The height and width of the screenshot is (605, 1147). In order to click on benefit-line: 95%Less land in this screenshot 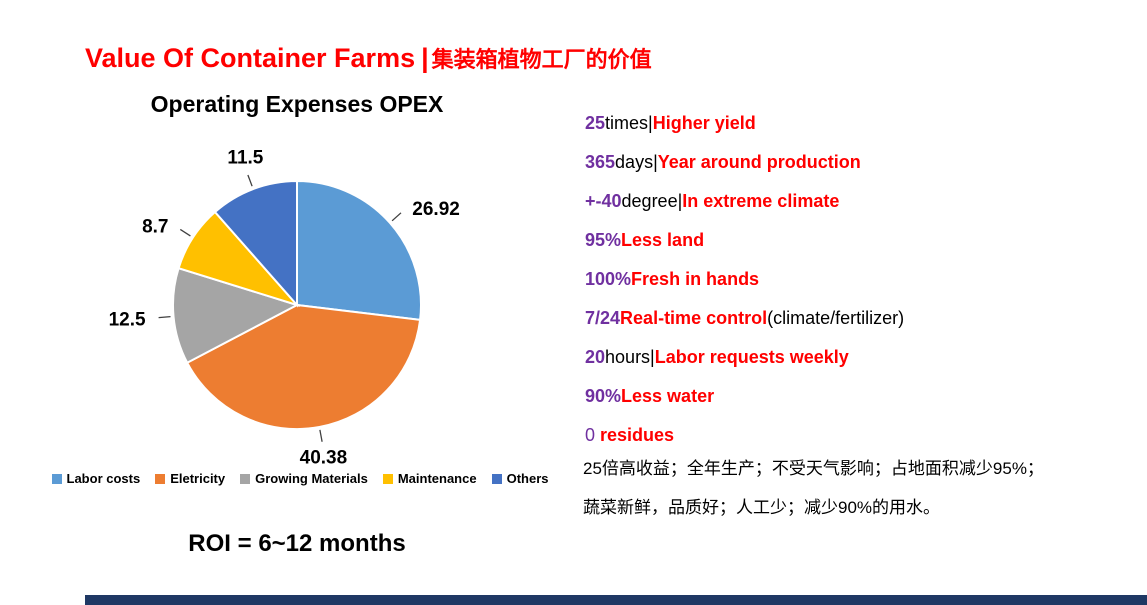, I will do `click(857, 240)`.